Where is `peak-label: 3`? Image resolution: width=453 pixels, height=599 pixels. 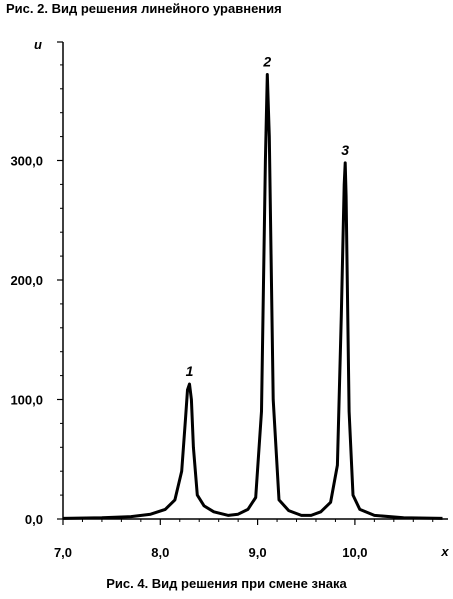 peak-label: 3 is located at coordinates (345, 150).